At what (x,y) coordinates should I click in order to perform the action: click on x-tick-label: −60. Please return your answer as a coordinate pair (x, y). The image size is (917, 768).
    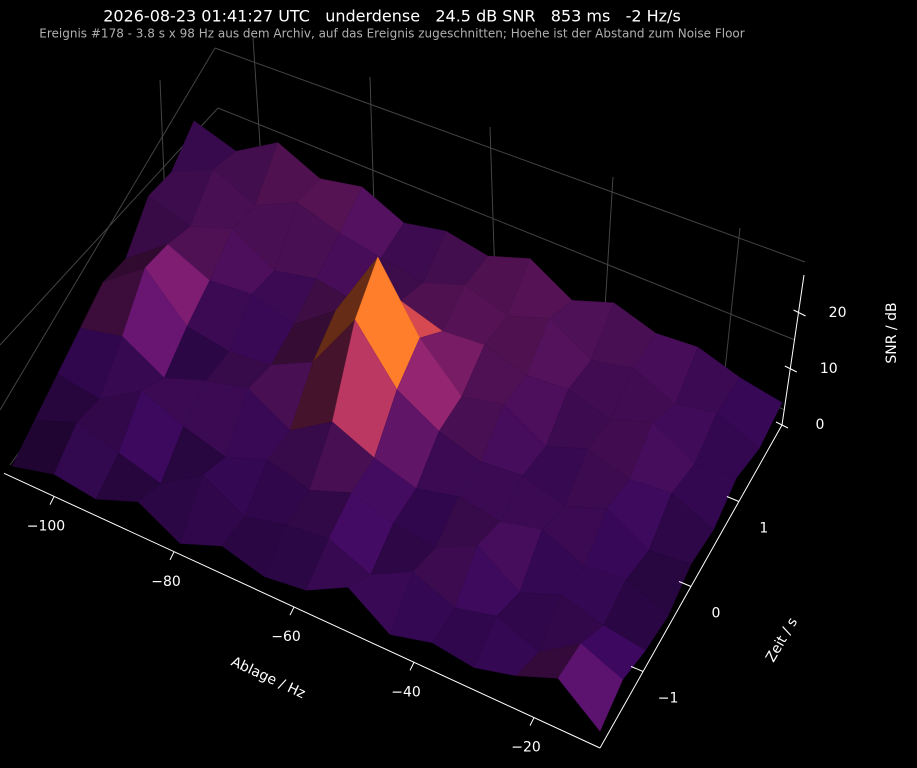
    Looking at the image, I should click on (286, 637).